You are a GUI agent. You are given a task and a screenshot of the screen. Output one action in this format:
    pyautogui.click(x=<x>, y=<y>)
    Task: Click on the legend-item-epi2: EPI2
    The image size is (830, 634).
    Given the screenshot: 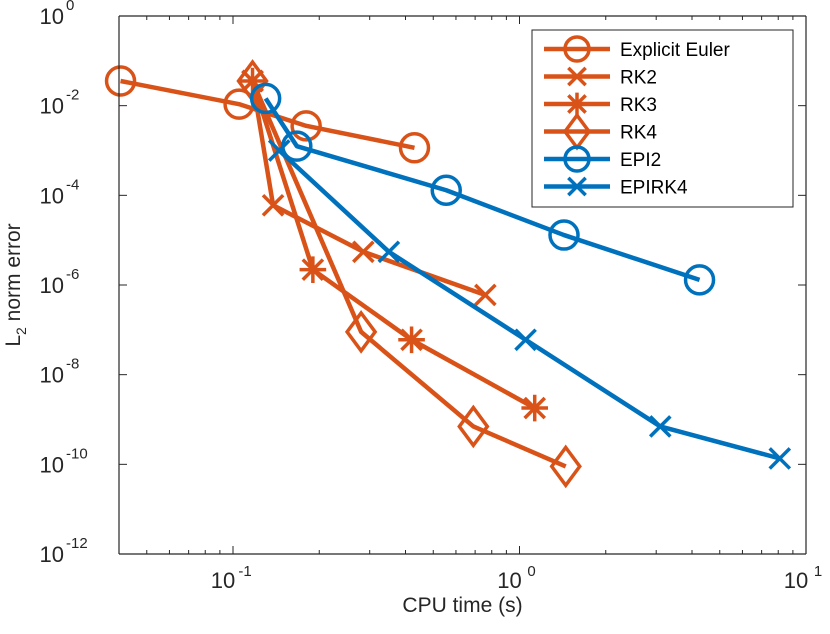 What is the action you would take?
    pyautogui.click(x=602, y=159)
    